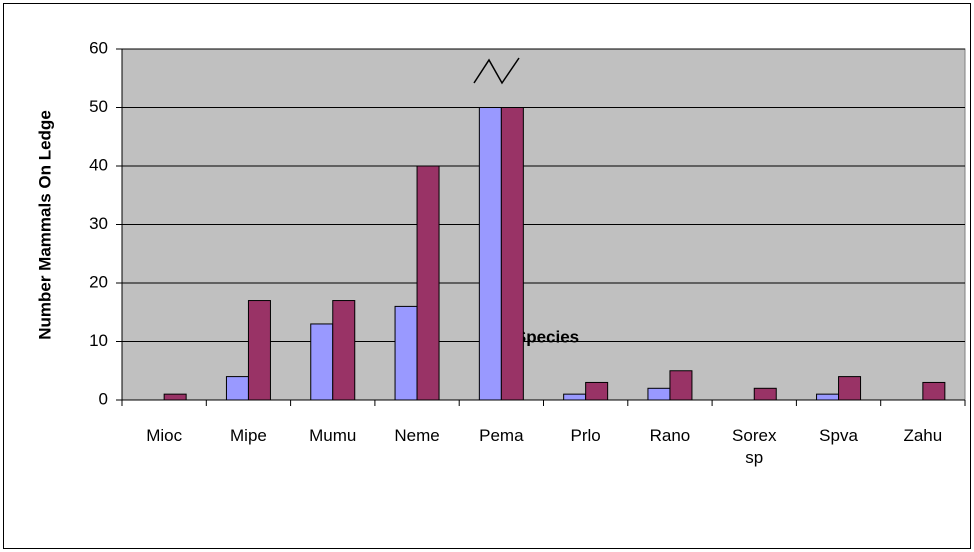  I want to click on x-tick-label: Neme, so click(417, 435).